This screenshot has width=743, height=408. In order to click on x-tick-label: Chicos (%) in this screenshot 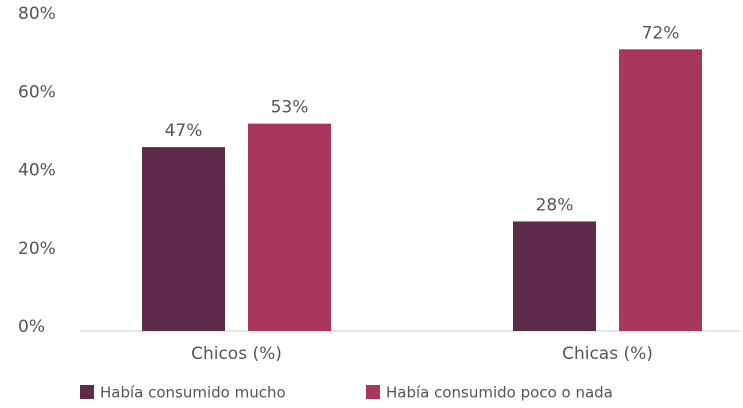, I will do `click(236, 354)`.